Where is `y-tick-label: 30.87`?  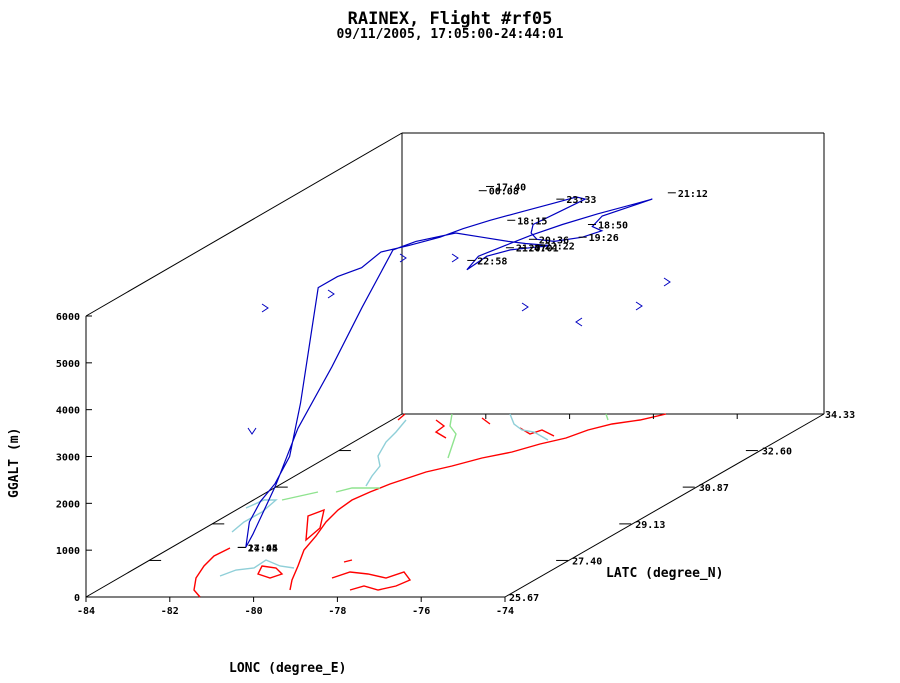
y-tick-label: 30.87 is located at coordinates (714, 488).